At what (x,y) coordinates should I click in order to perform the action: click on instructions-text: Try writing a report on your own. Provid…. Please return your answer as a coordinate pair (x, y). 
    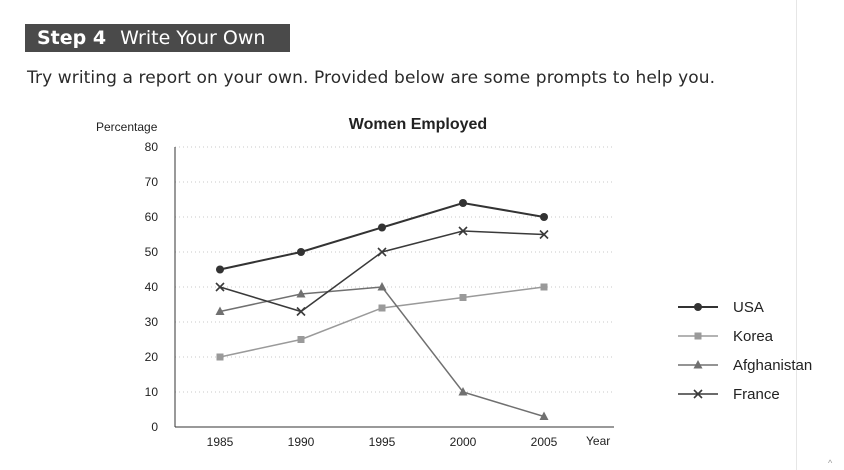
    Looking at the image, I should click on (371, 78).